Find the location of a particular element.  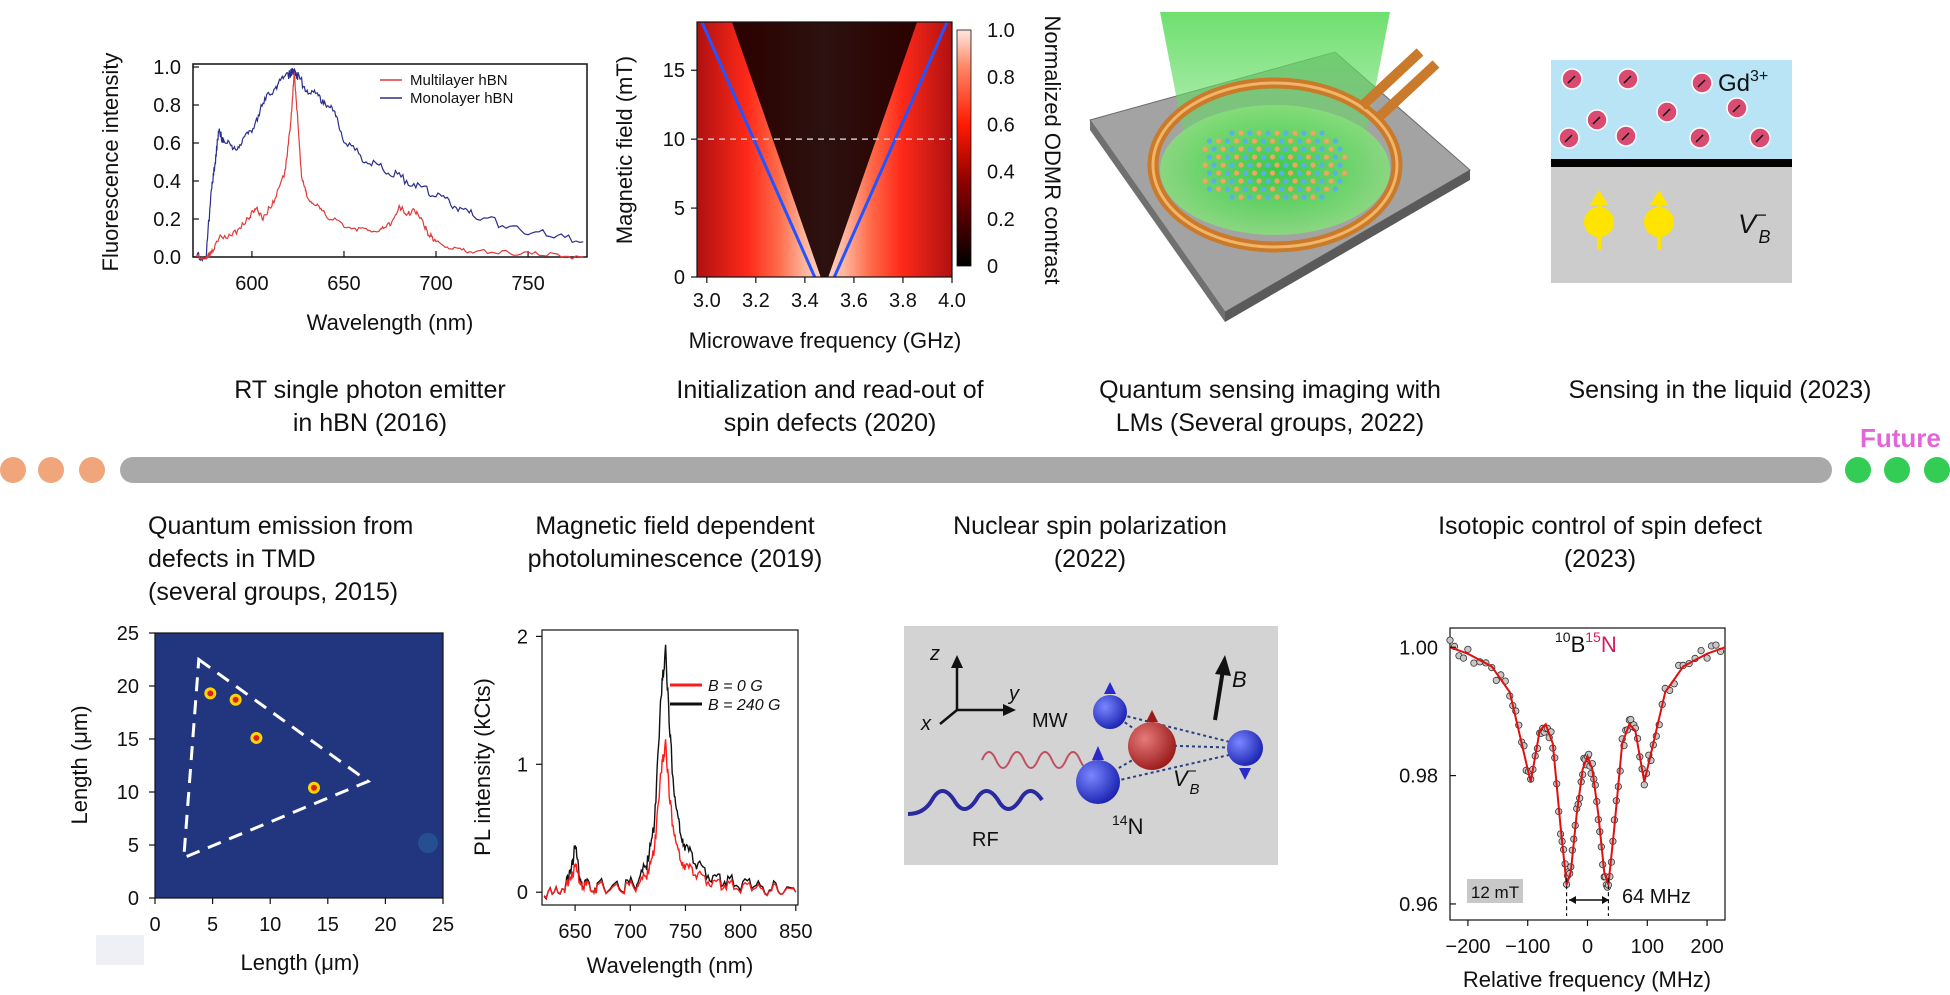

rf-label: RF is located at coordinates (985, 840).